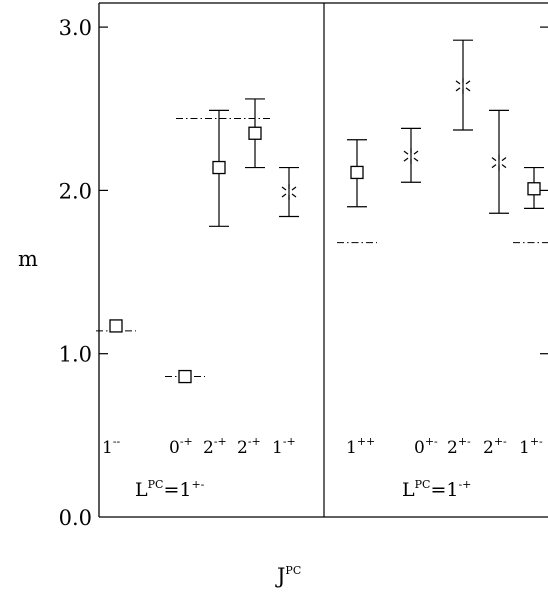 This screenshot has width=548, height=593. What do you see at coordinates (531, 446) in the screenshot?
I see `jpc-label: 1+-` at bounding box center [531, 446].